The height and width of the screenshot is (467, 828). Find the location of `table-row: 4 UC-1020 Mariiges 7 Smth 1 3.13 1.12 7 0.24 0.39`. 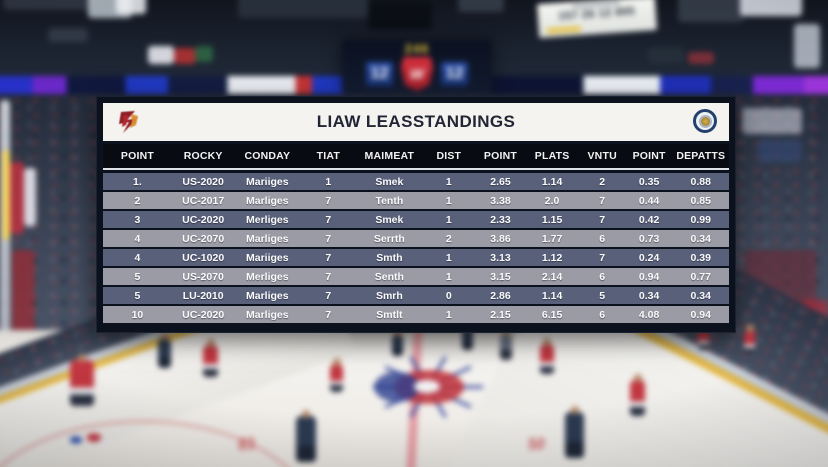

table-row: 4 UC-1020 Mariiges 7 Smth 1 3.13 1.12 7 0.24 0.39 is located at coordinates (416, 257).